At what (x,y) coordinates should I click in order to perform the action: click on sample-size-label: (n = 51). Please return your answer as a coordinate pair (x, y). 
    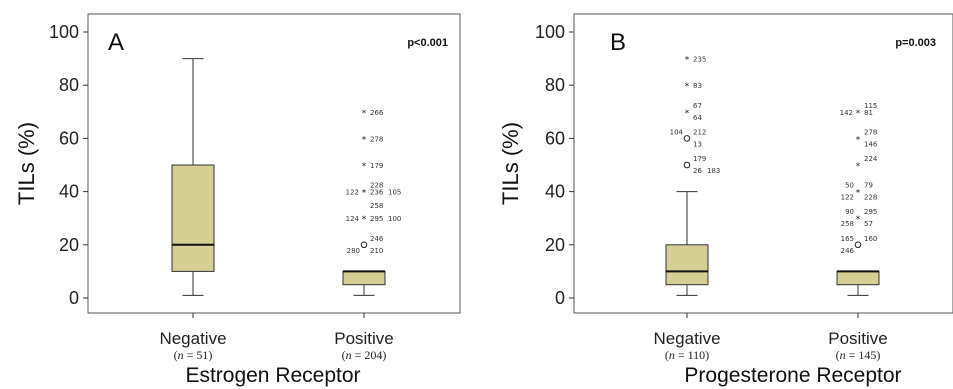
    Looking at the image, I should click on (193, 355).